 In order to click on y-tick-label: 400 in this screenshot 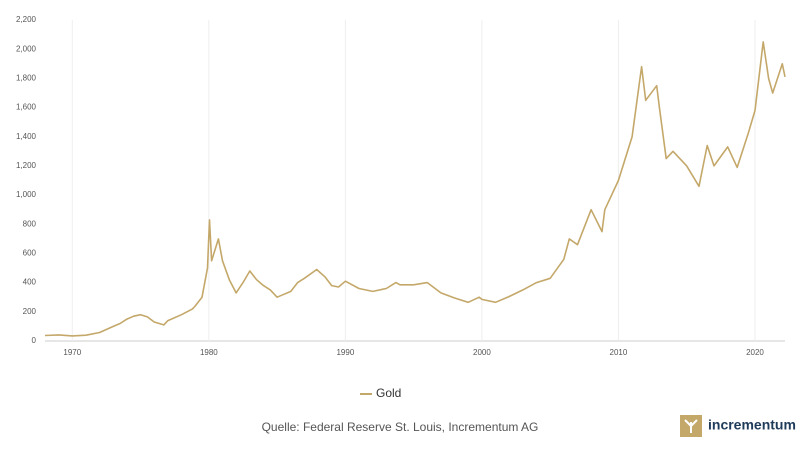, I will do `click(30, 282)`.